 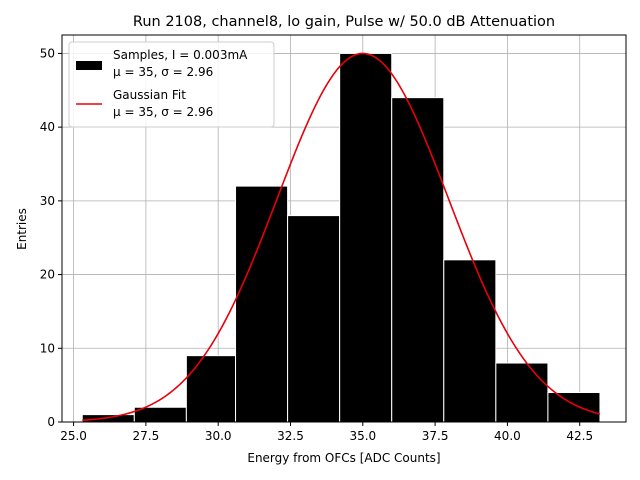 I want to click on x-axis-ticks: 25.0 27.5 30.0 32.5 35.0 37.5 40.0 42.5, so click(x=326, y=432).